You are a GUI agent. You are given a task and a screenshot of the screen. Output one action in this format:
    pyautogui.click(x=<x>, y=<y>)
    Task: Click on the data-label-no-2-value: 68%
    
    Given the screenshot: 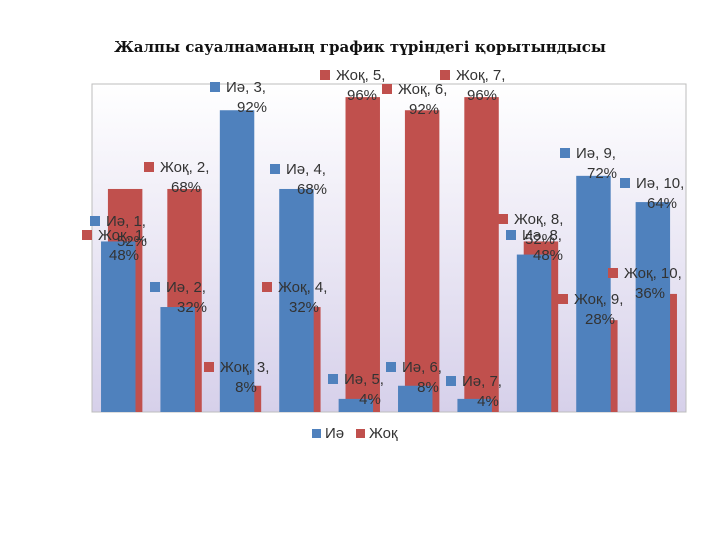 What is the action you would take?
    pyautogui.click(x=186, y=187)
    